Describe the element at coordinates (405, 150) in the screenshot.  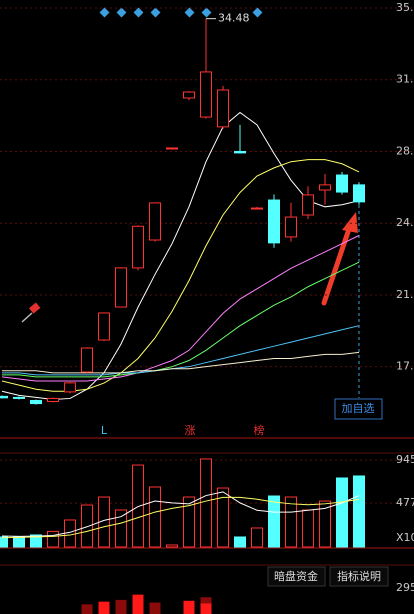
I see `y-tick-label: 28.00` at that location.